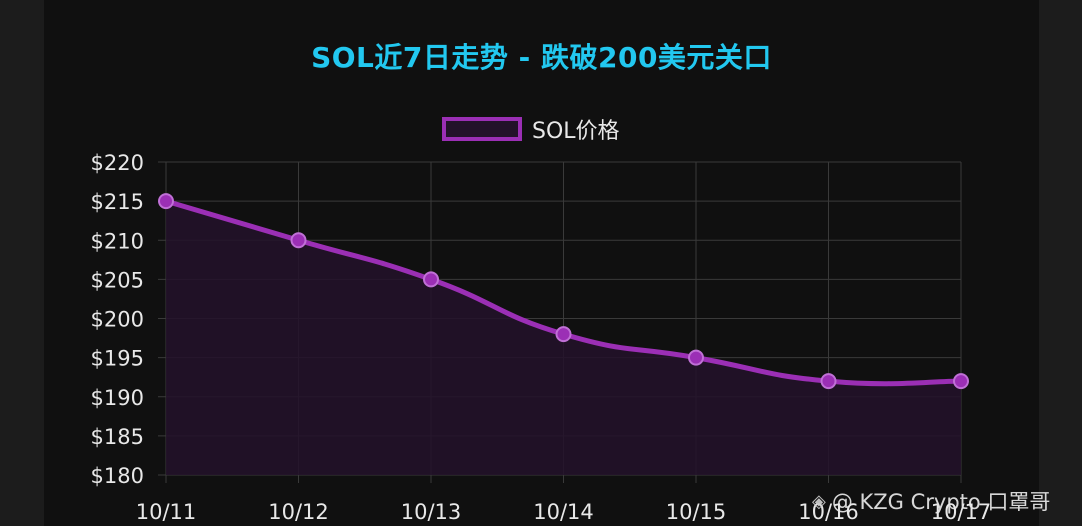 This screenshot has width=1082, height=526. Describe the element at coordinates (117, 437) in the screenshot. I see `y-tick-label: $185` at that location.